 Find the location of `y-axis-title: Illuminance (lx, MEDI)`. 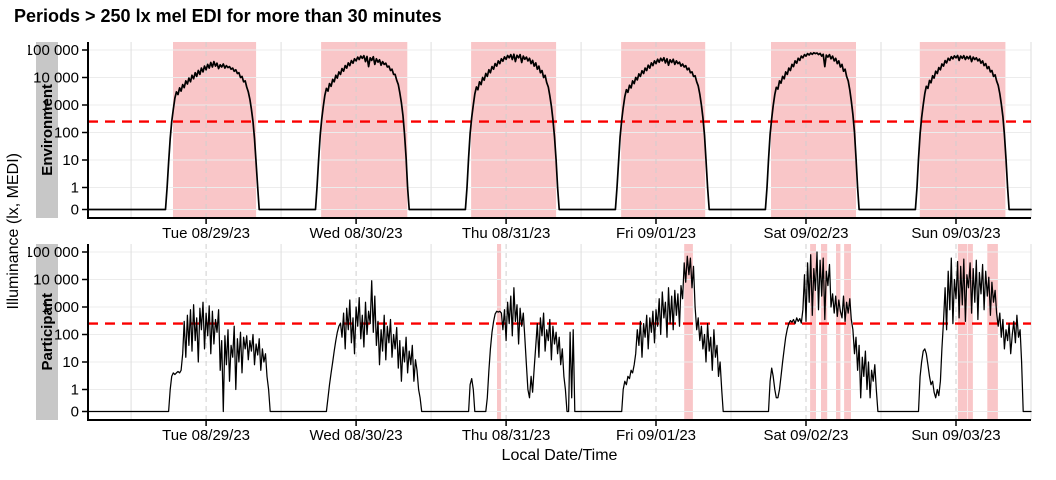

y-axis-title: Illuminance (lx, MEDI) is located at coordinates (13, 231).